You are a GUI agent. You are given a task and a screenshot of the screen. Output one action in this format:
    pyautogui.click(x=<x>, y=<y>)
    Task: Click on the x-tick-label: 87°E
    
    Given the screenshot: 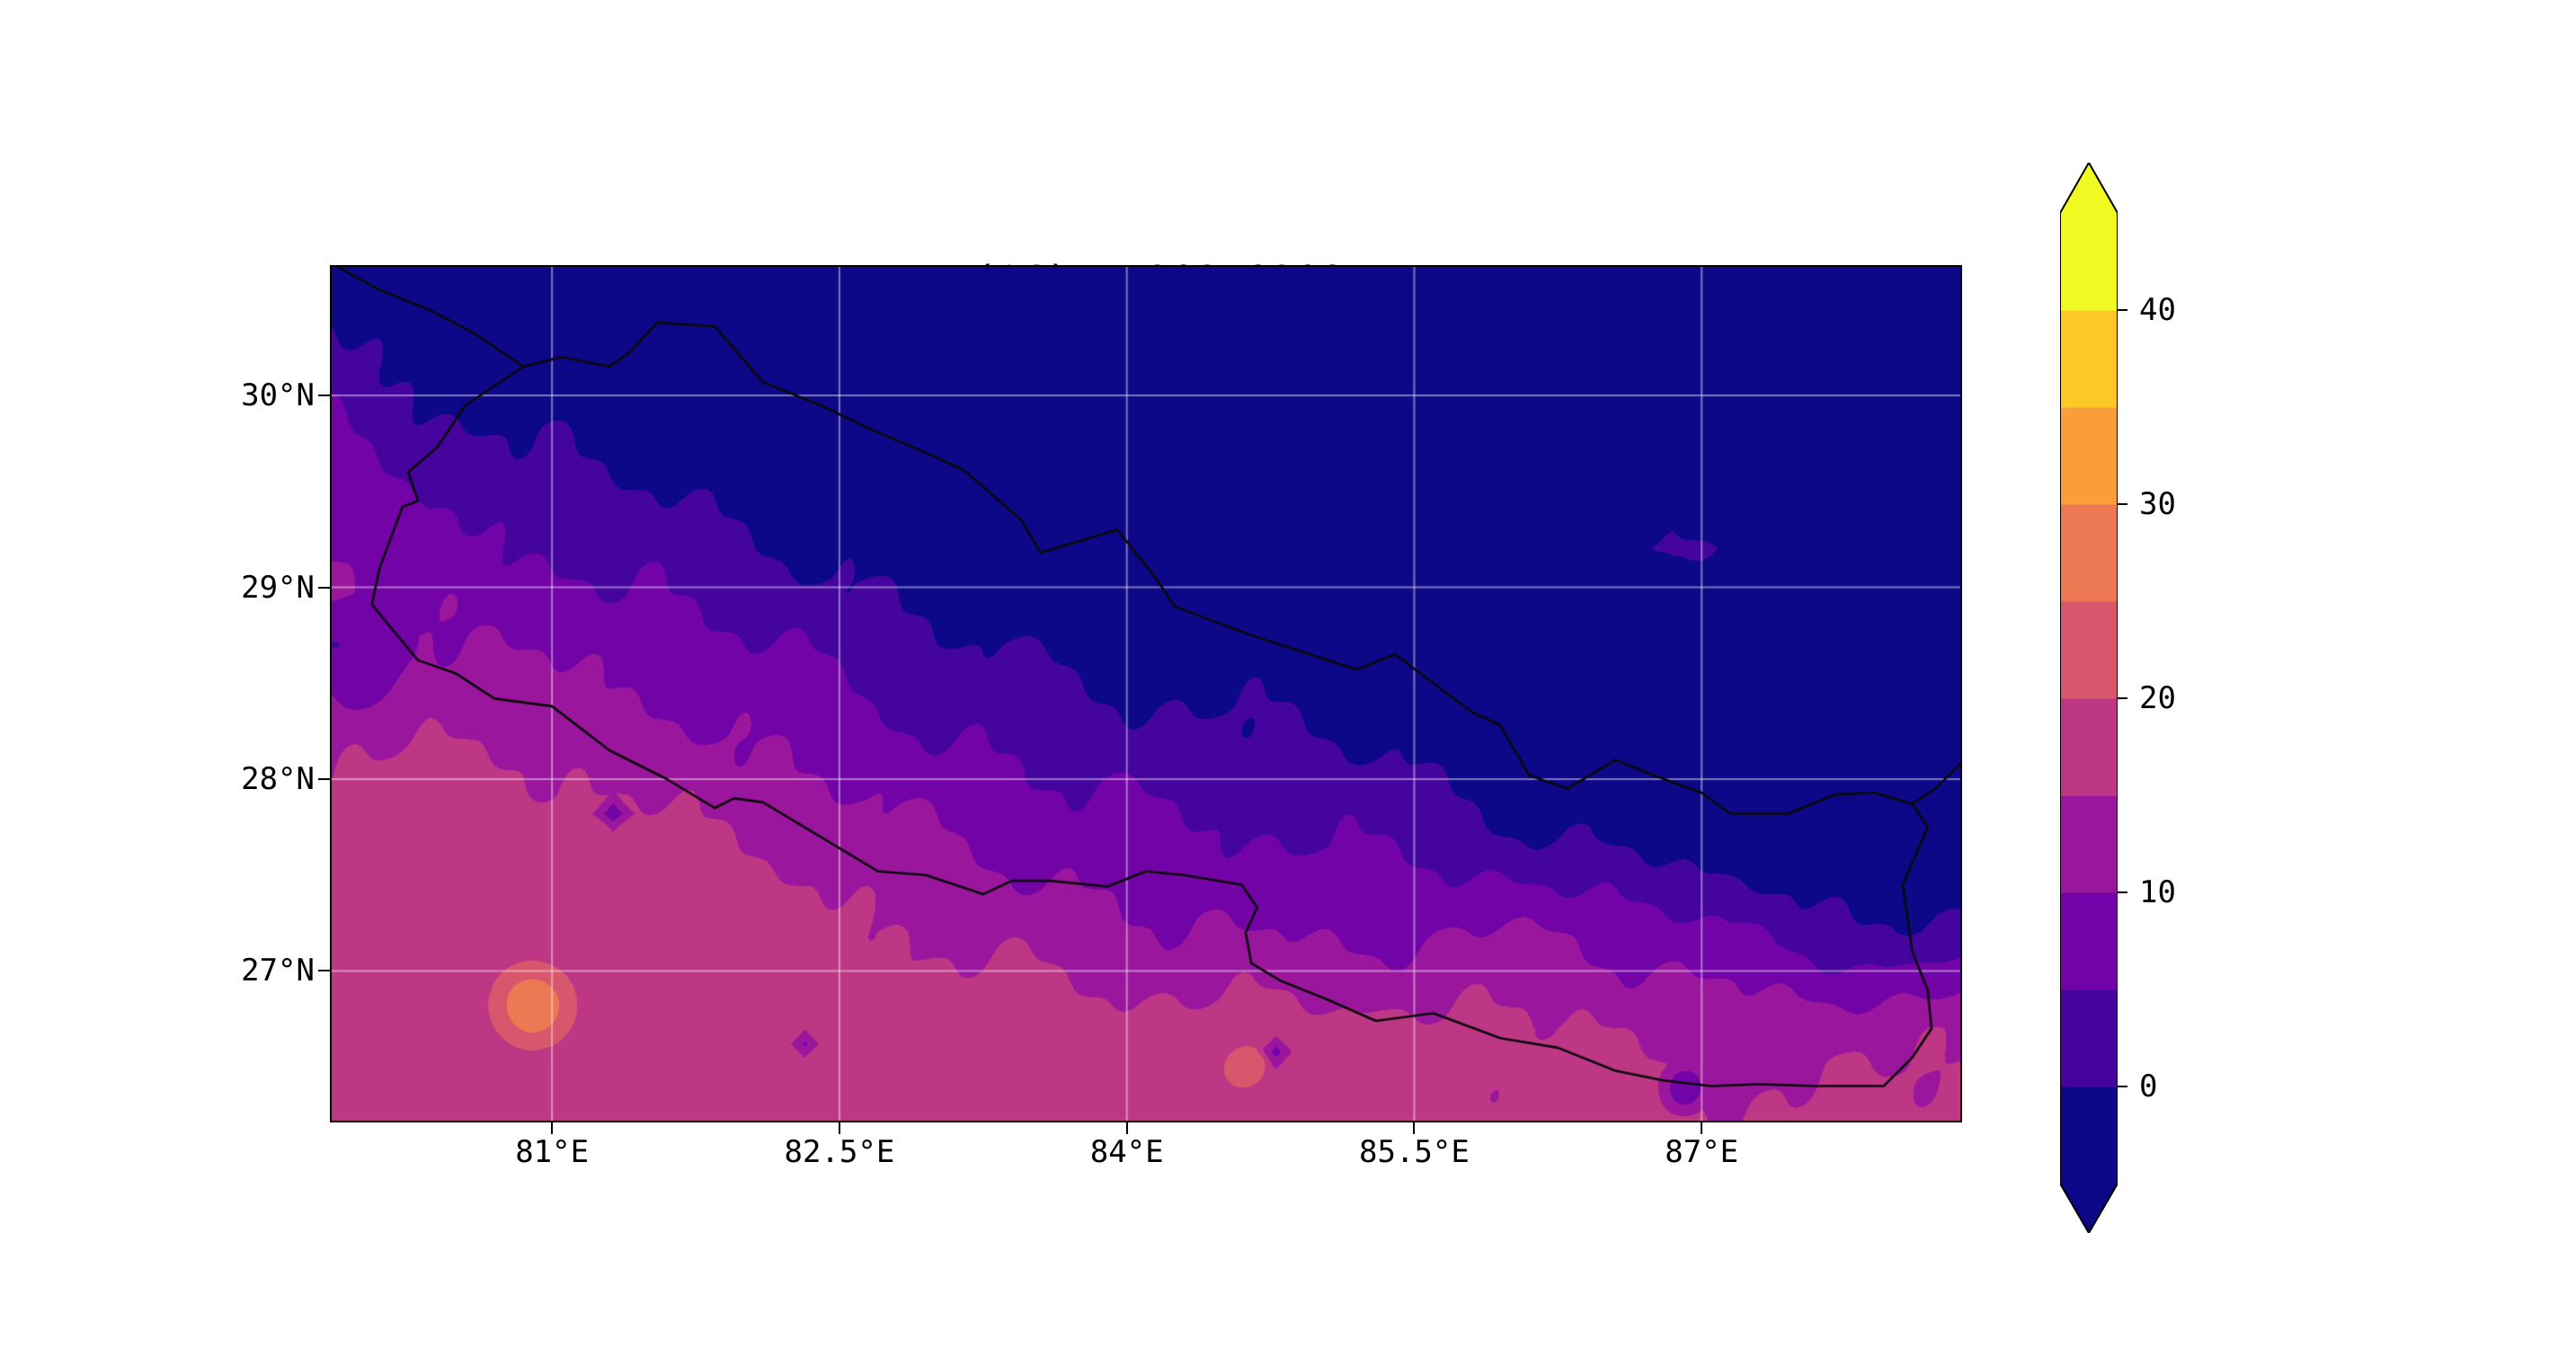 What is the action you would take?
    pyautogui.click(x=1702, y=1152)
    